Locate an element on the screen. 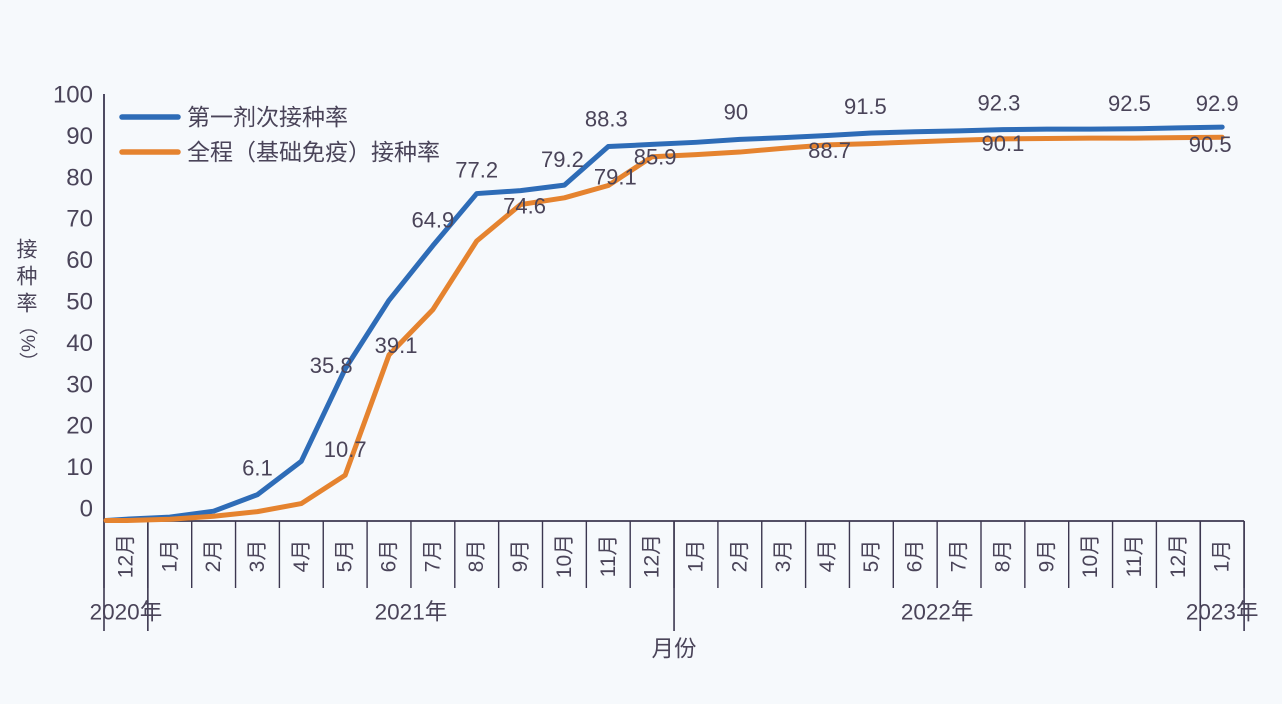  y-tick-label: 40 is located at coordinates (79, 343).